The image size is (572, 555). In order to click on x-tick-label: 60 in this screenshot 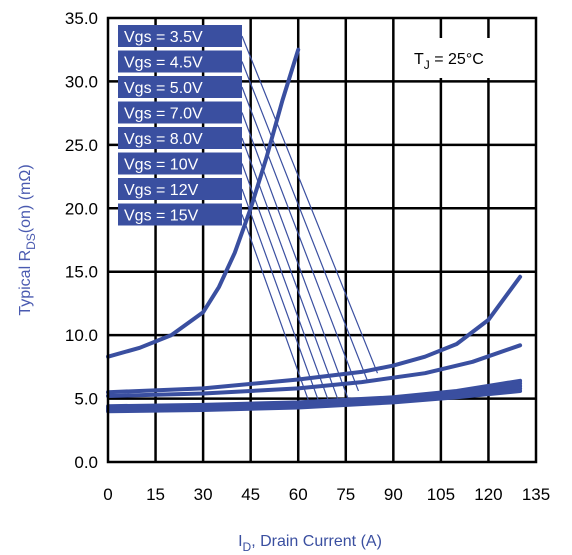, I will do `click(298, 494)`.